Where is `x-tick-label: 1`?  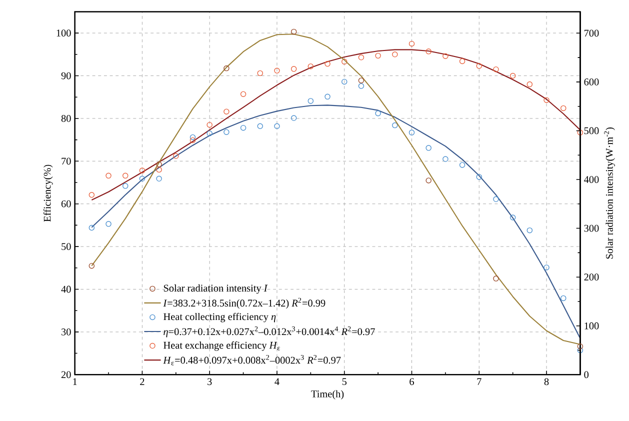 x-tick-label: 1 is located at coordinates (75, 382).